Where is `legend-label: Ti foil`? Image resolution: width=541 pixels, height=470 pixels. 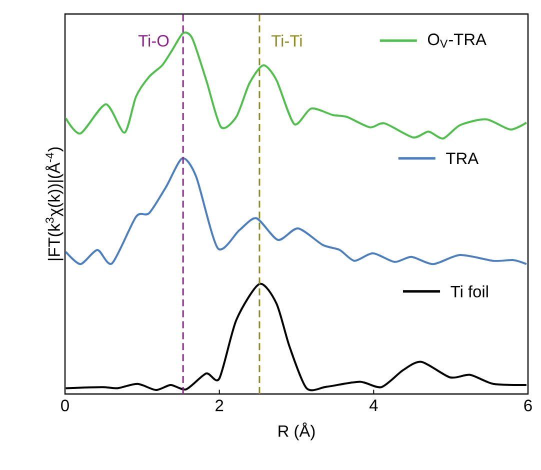 legend-label: Ti foil is located at coordinates (469, 291).